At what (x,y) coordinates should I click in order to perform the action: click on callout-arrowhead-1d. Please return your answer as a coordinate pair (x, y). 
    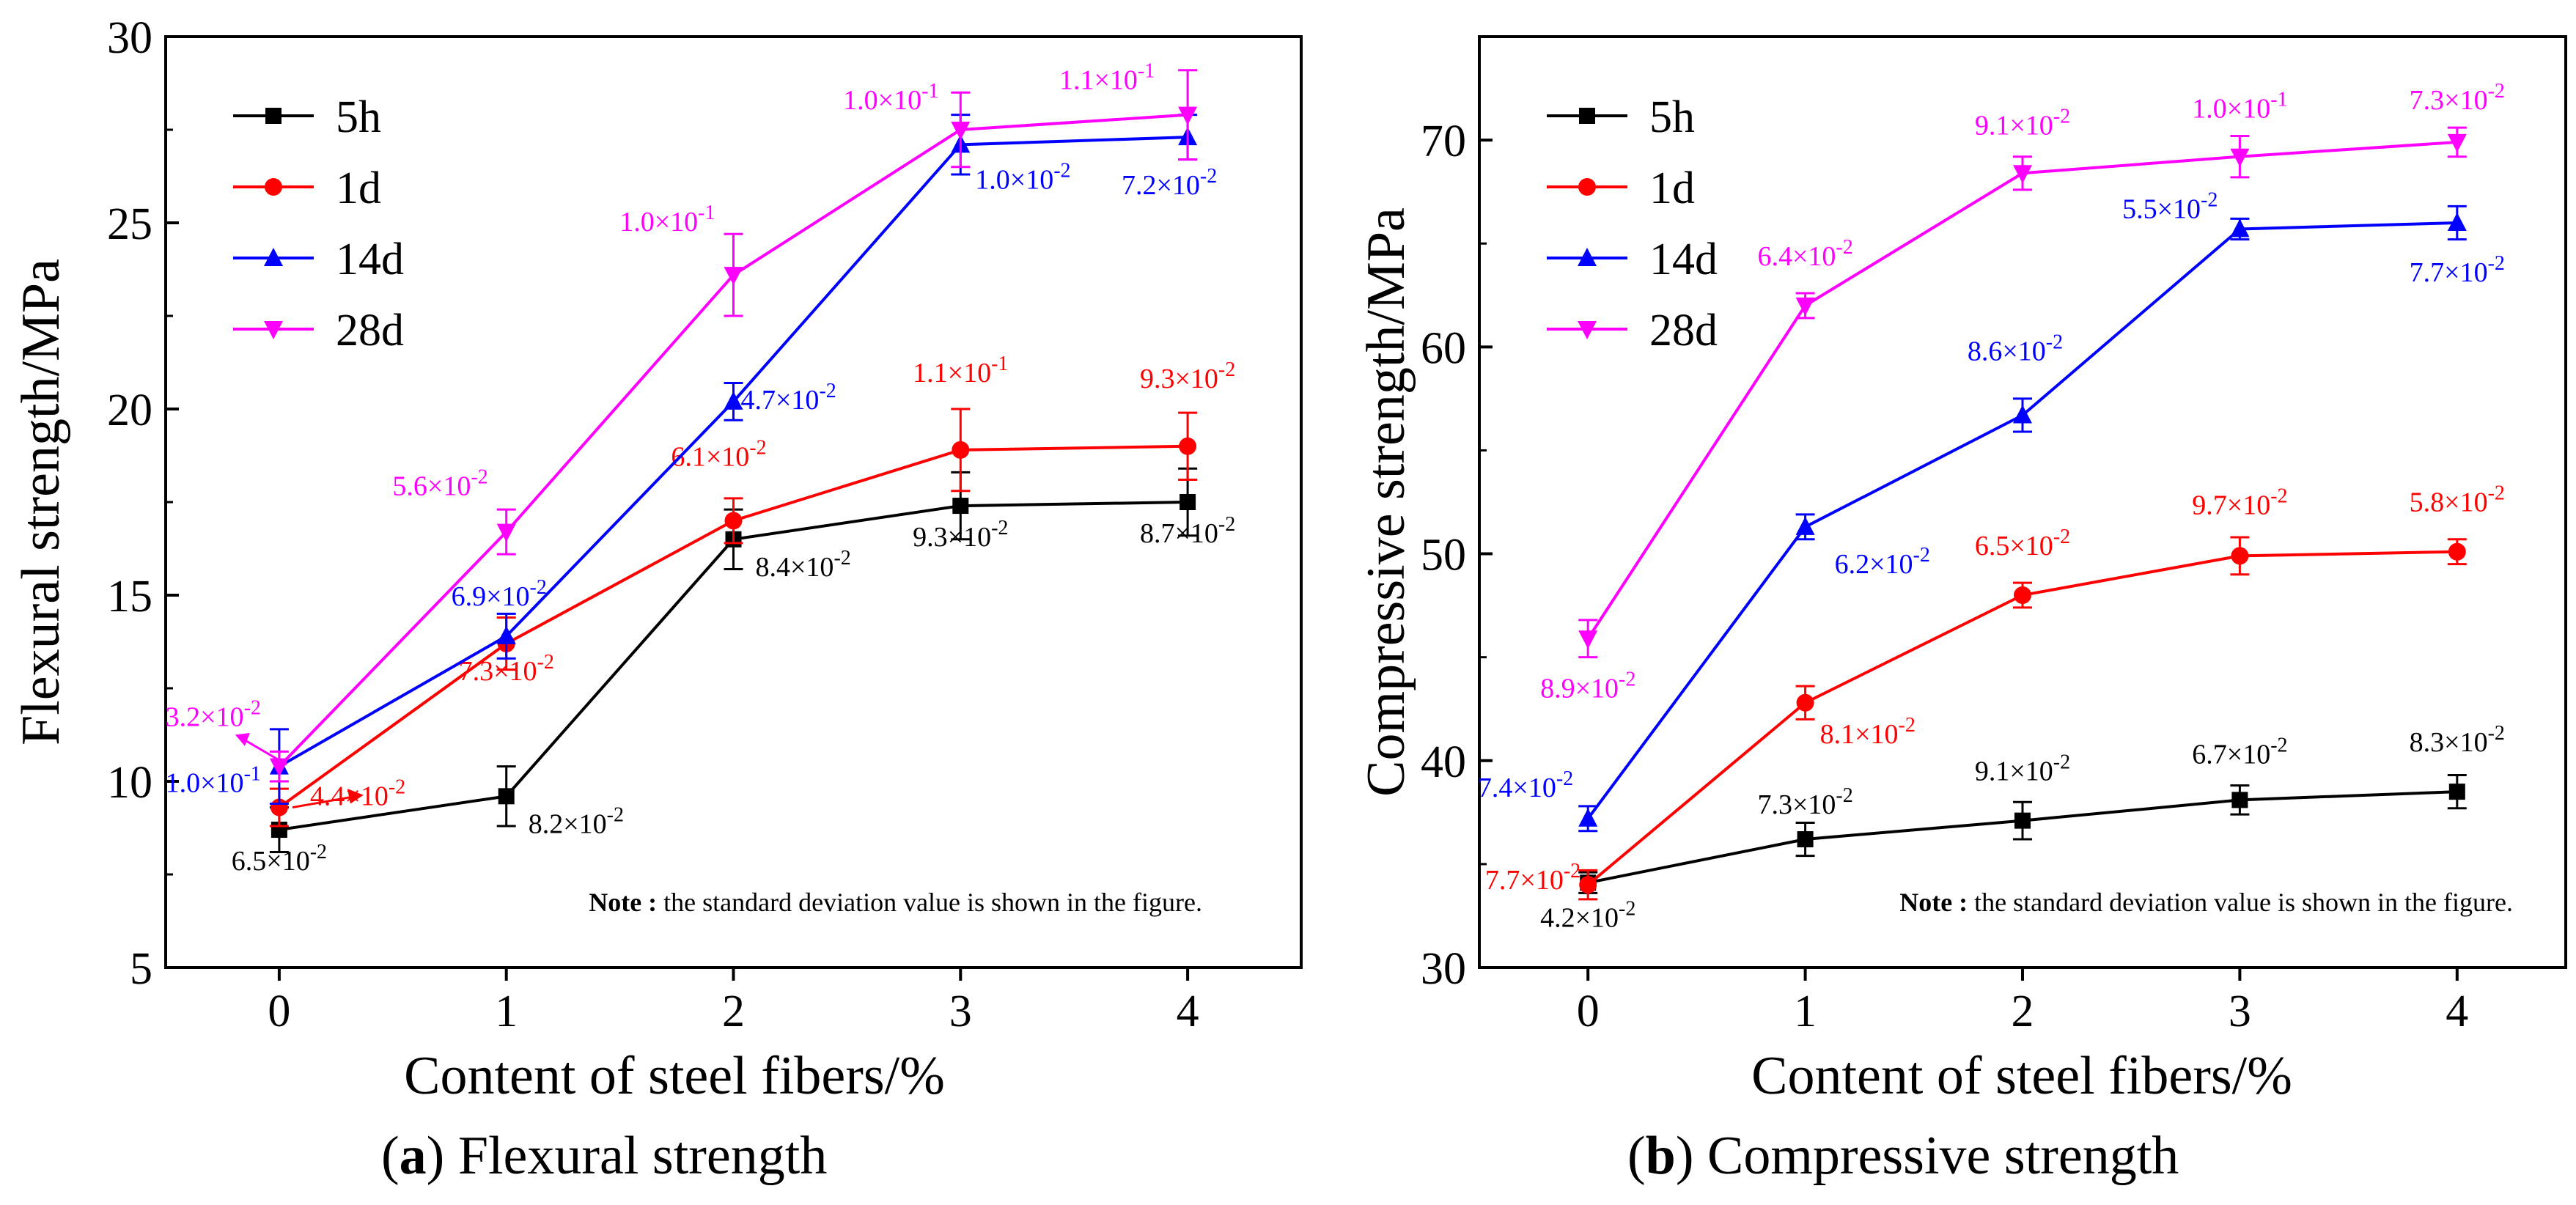
    Looking at the image, I should click on (355, 796).